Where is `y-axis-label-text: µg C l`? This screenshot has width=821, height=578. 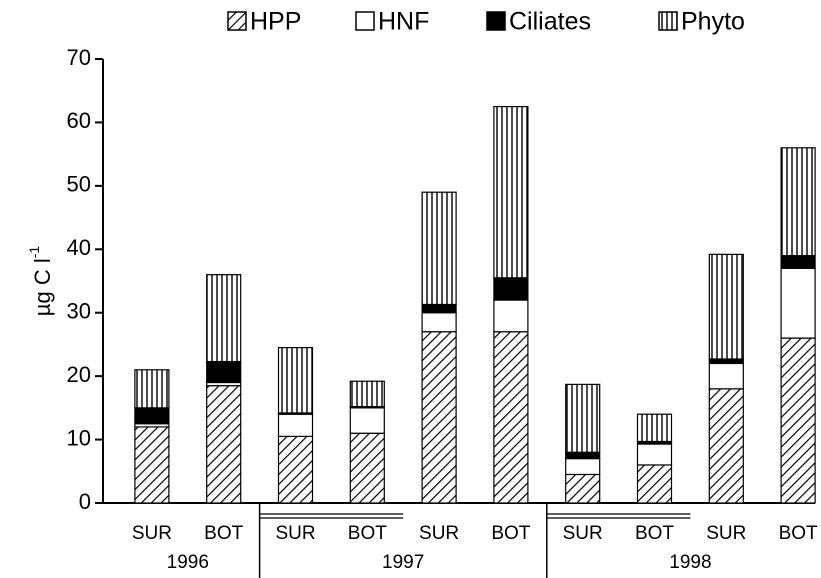
y-axis-label-text: µg C l is located at coordinates (42, 287).